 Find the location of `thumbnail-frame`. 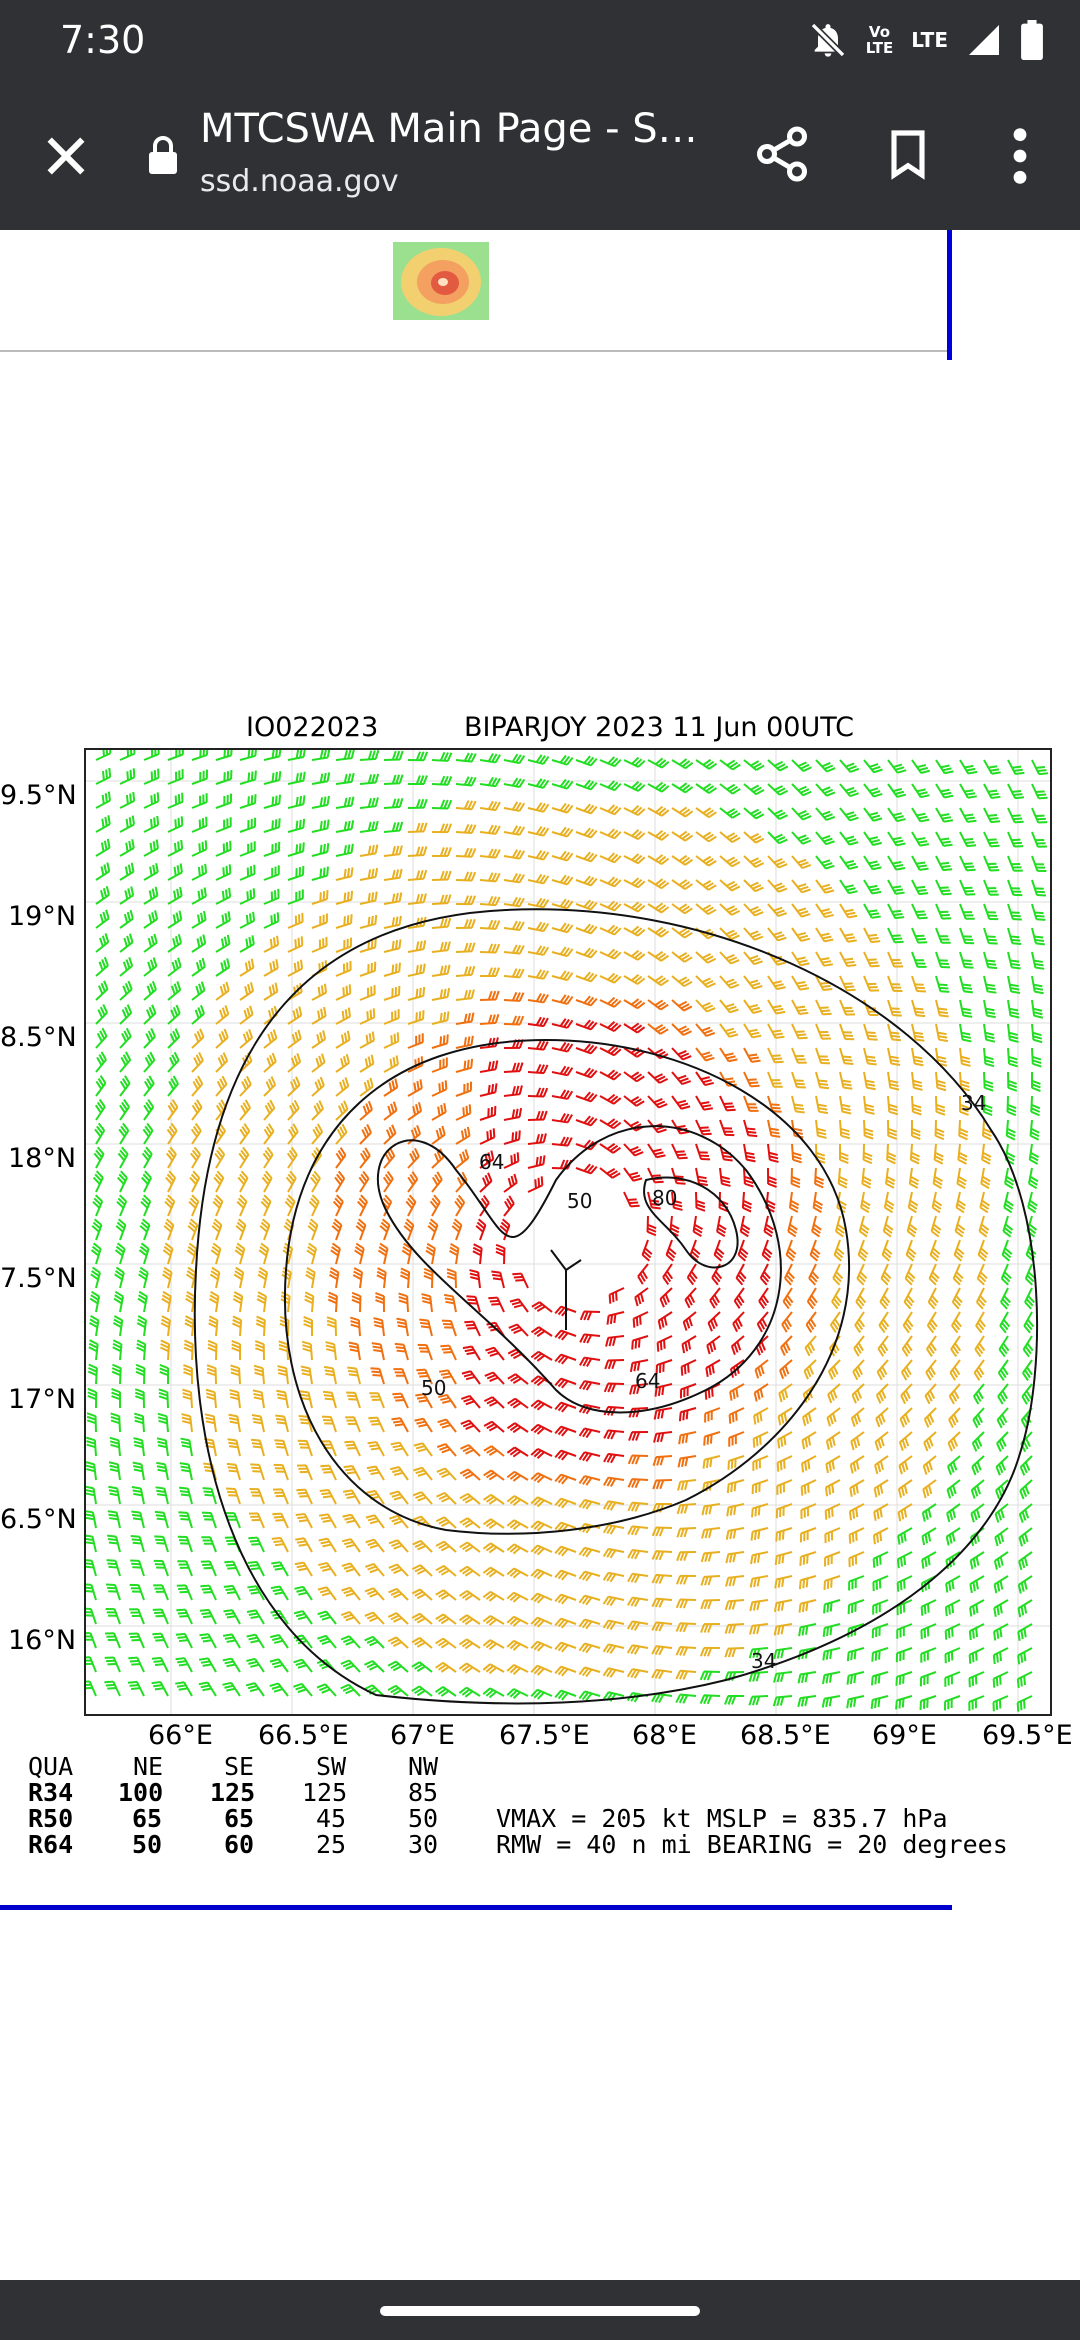

thumbnail-frame is located at coordinates (475, 291).